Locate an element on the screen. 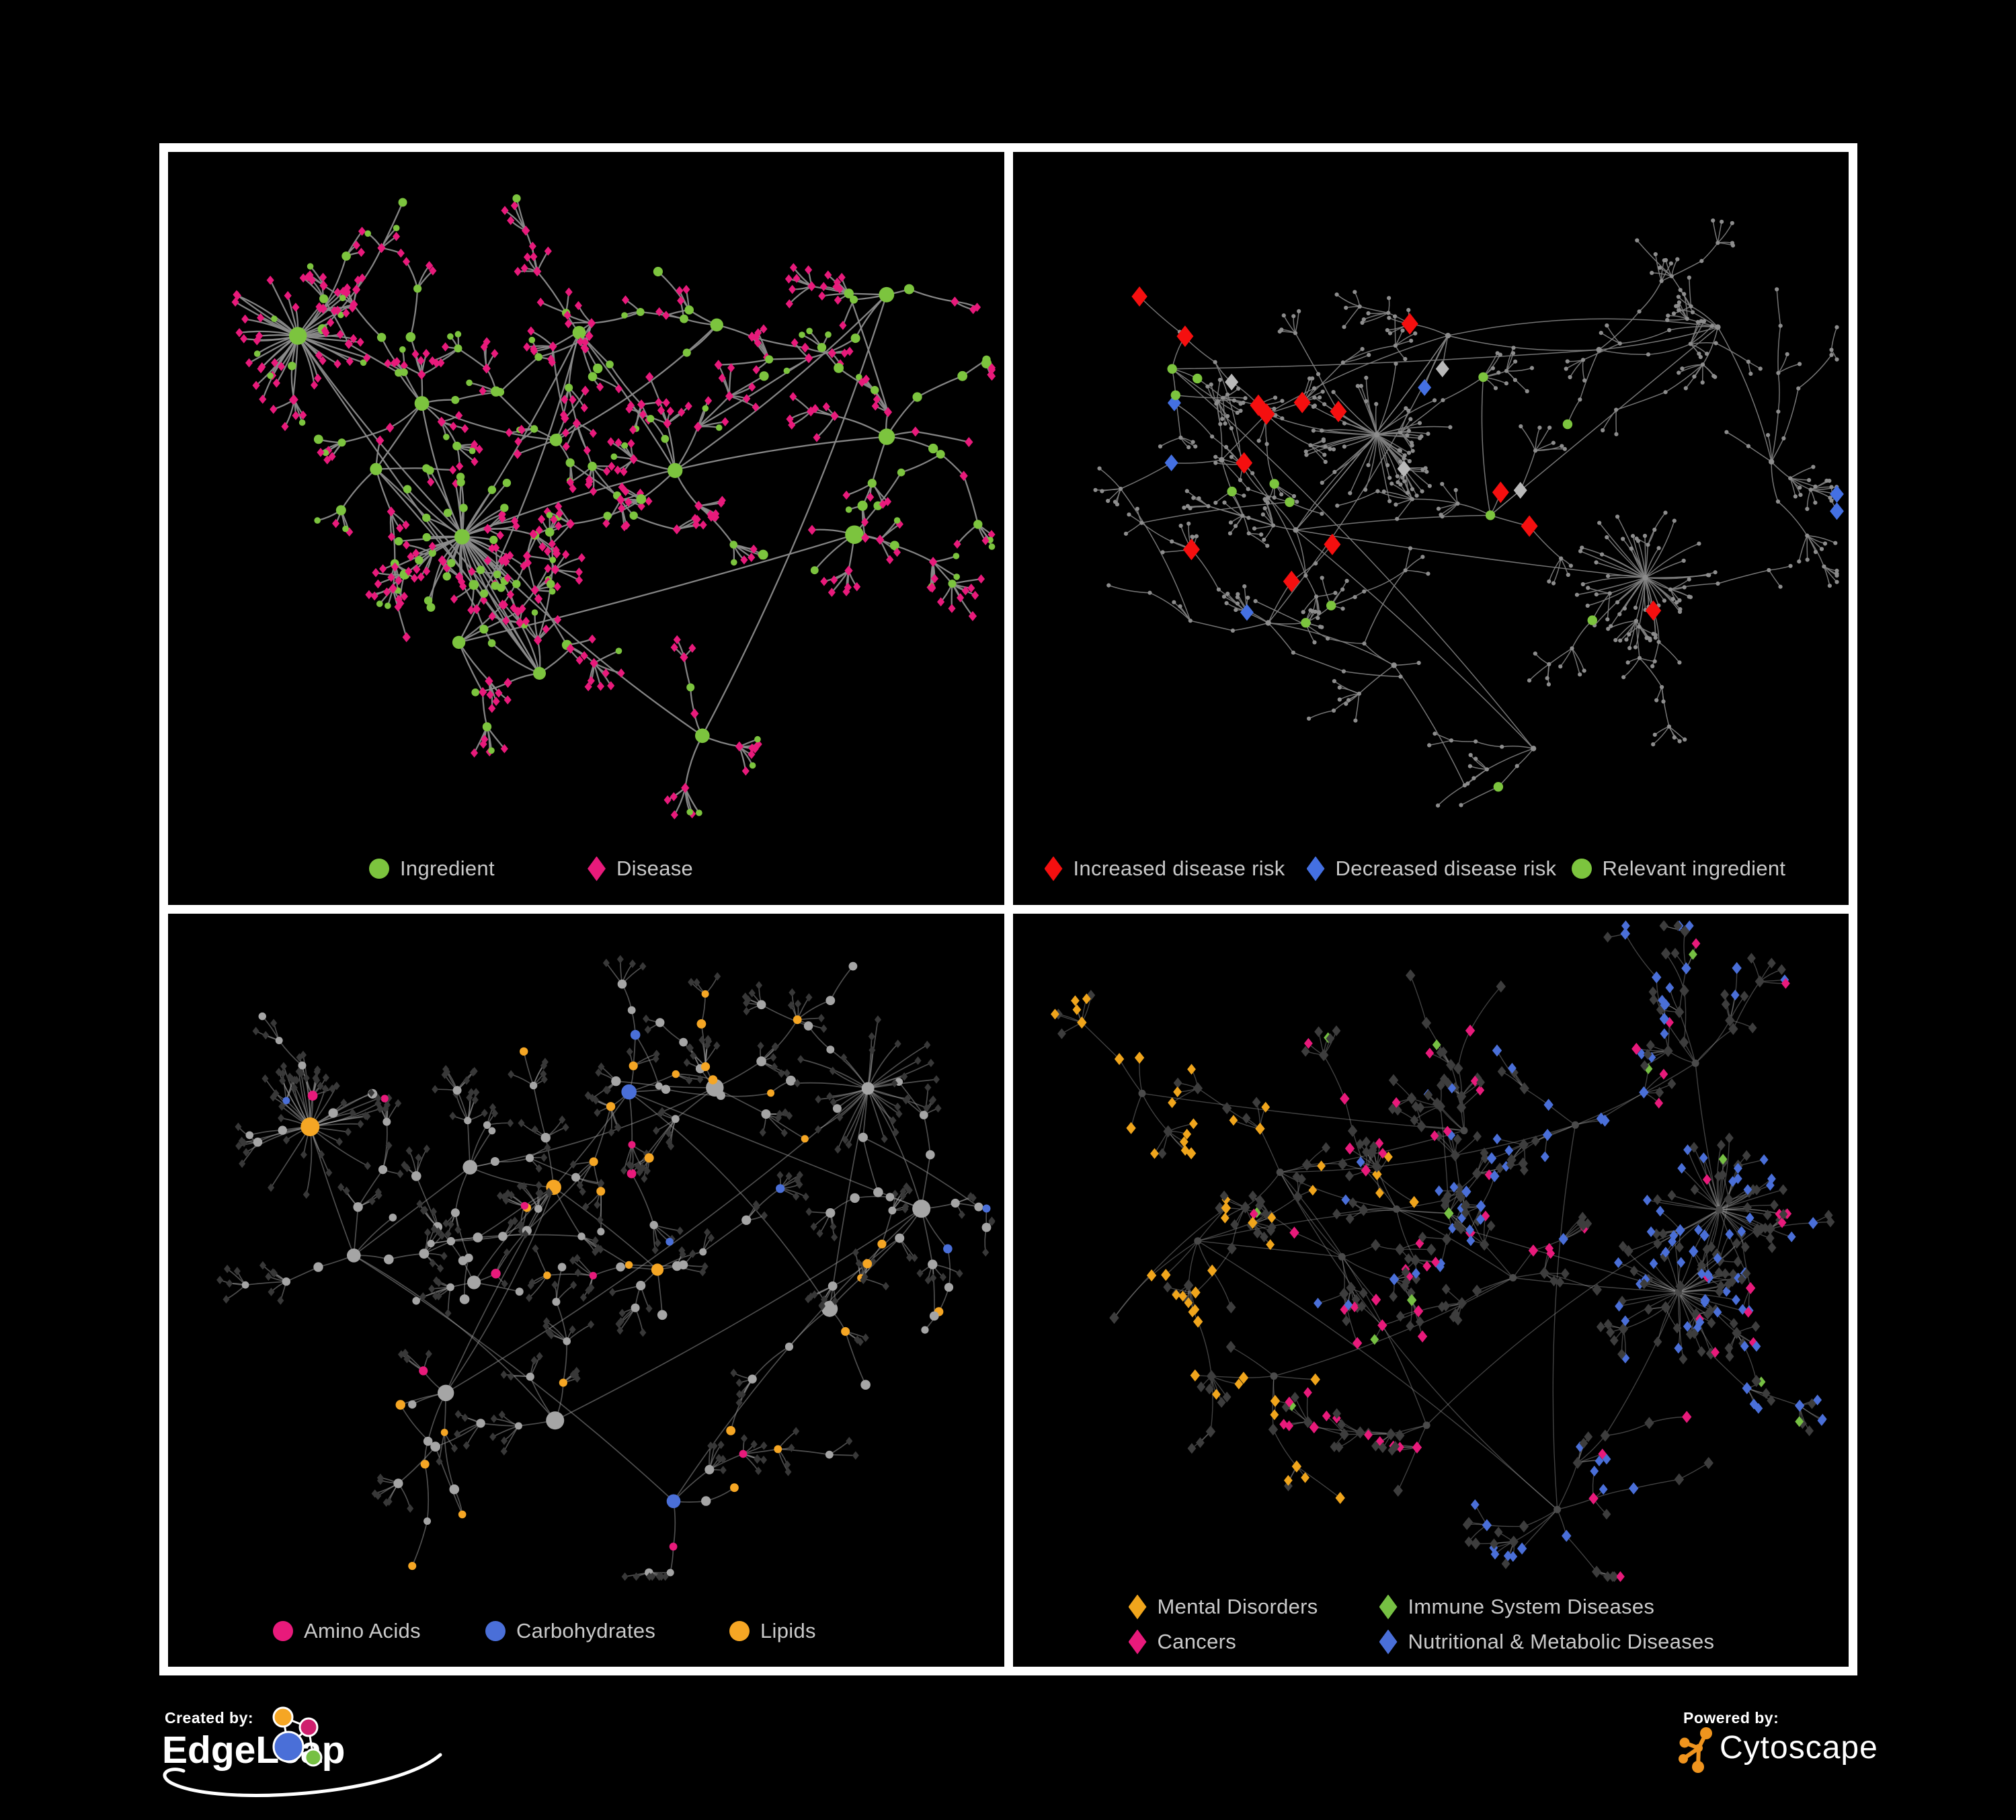 This screenshot has height=1820, width=2016. legend-item-ingredient: Ingredient is located at coordinates (432, 868).